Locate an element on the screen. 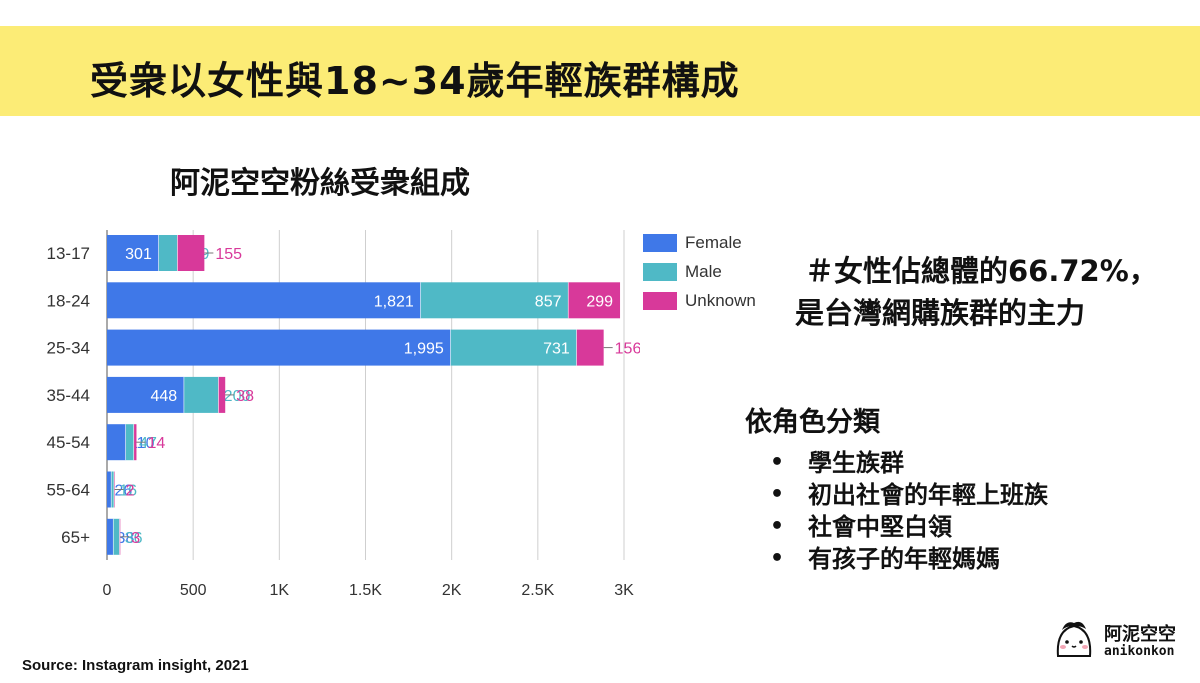 This screenshot has height=683, width=1200. x-tick-label: 500 is located at coordinates (193, 590).